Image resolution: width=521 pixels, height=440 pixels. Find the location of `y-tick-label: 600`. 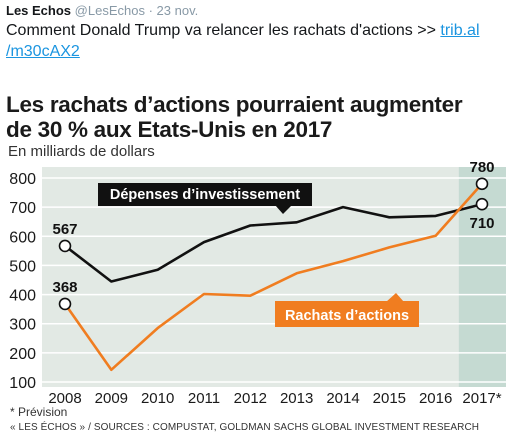

y-tick-label: 600 is located at coordinates (22, 237).